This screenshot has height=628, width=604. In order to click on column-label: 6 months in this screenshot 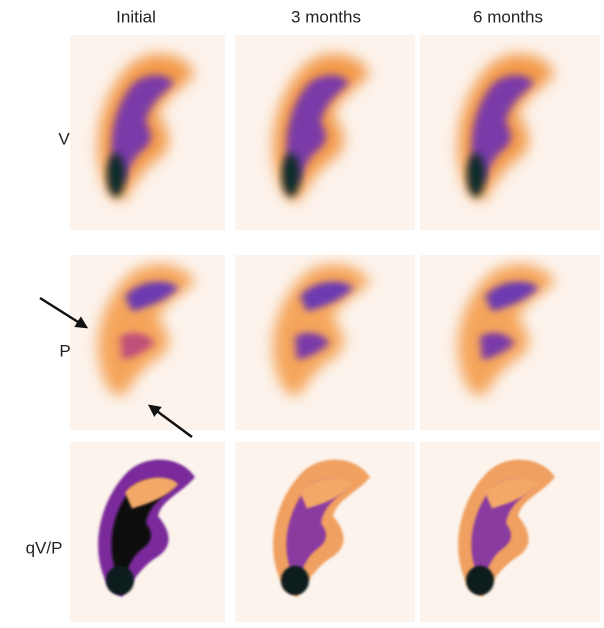, I will do `click(508, 16)`.